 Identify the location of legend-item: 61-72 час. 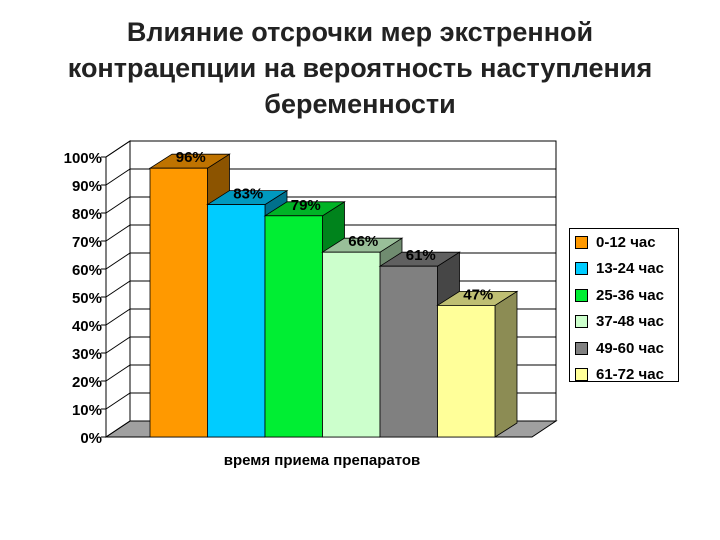
(619, 375).